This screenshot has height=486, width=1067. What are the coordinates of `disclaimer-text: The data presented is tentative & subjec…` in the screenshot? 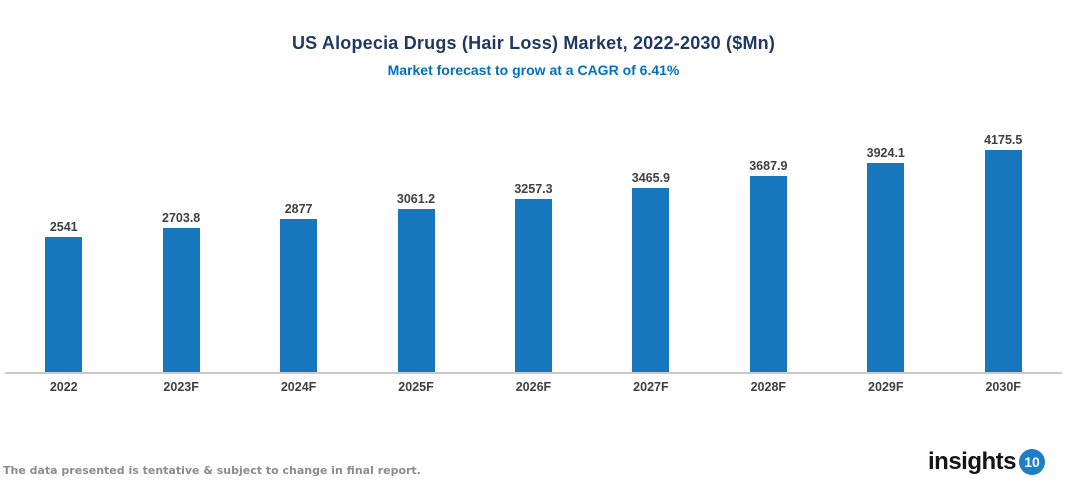 It's located at (212, 470).